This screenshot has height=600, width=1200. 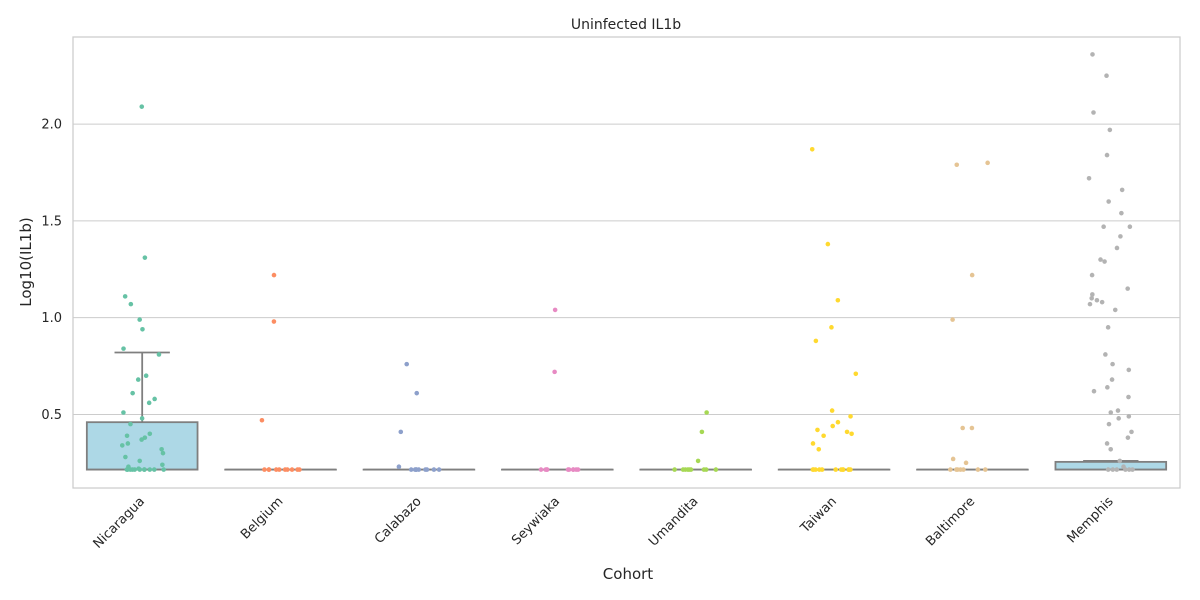 I want to click on y-tick-labels: 0.5 1.0 1.5 2.0, so click(x=51, y=270).